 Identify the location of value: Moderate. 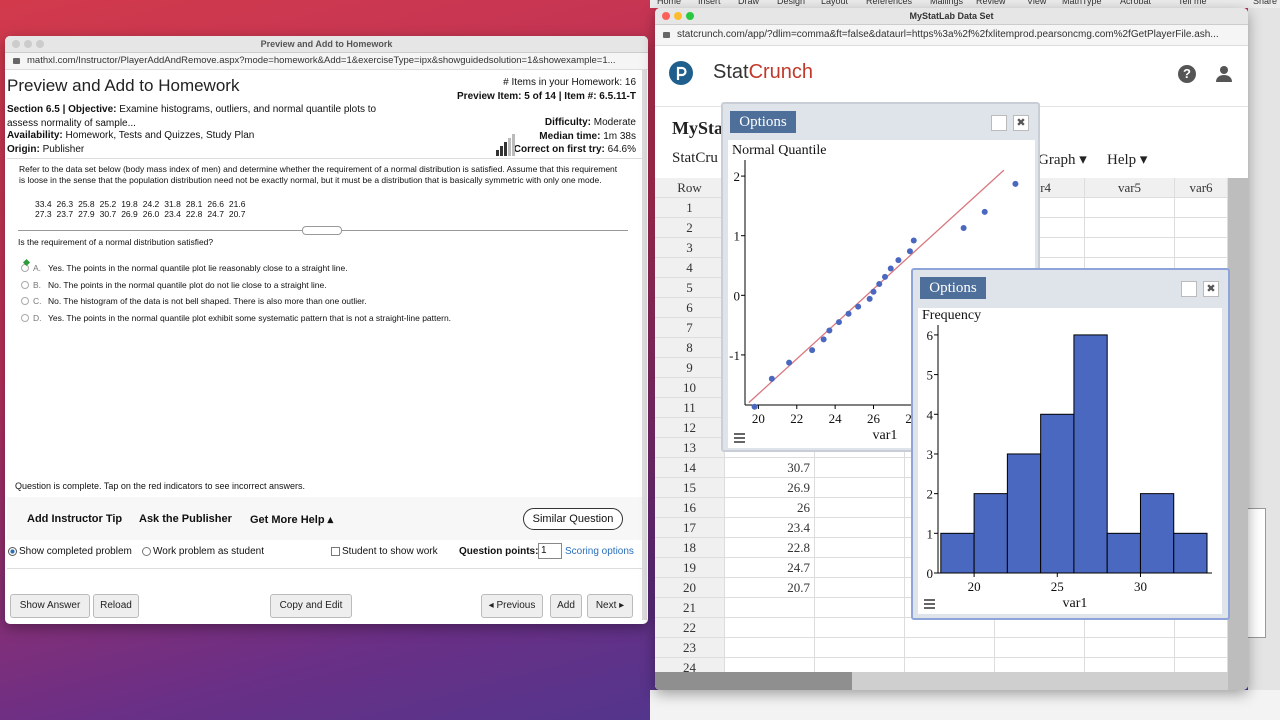
(614, 122).